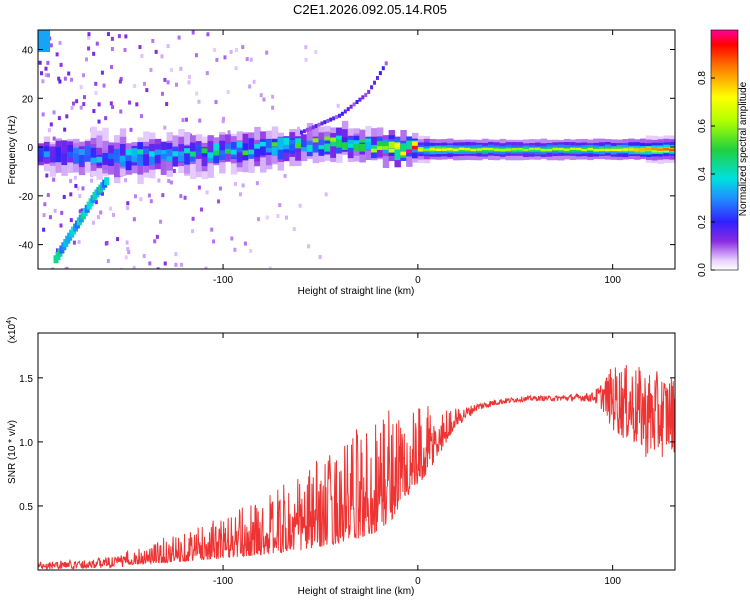  I want to click on snr-y-tick-label: 0.5, so click(26, 507).